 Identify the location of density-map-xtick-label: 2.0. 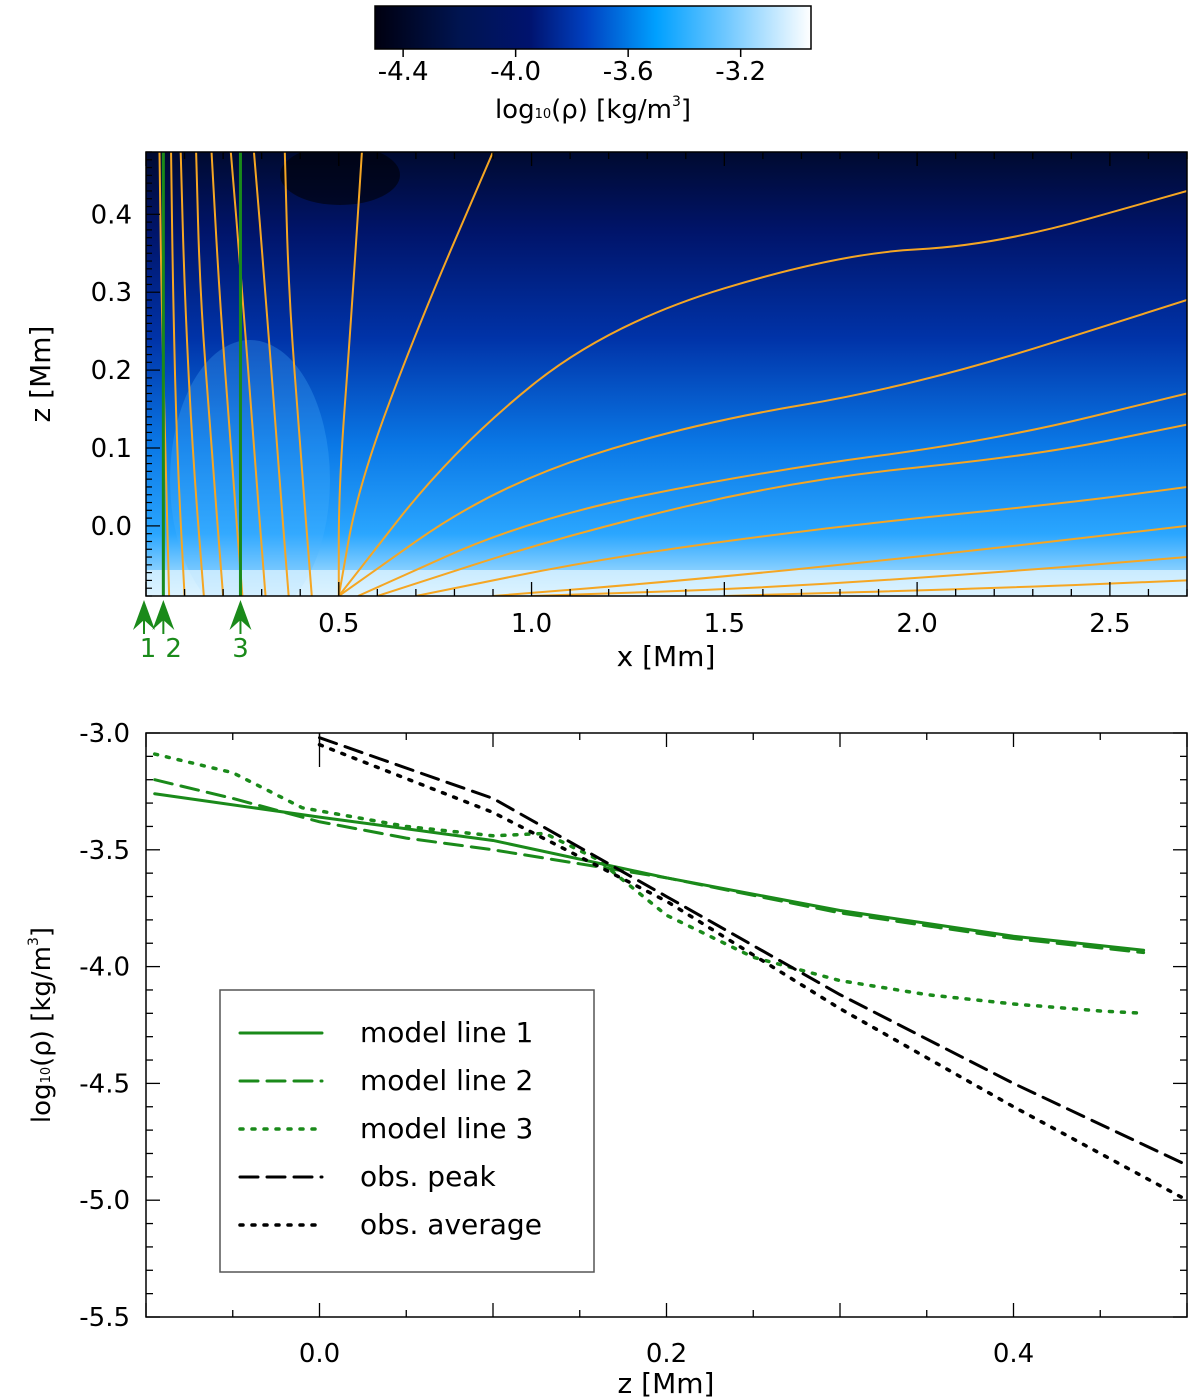
(916, 624).